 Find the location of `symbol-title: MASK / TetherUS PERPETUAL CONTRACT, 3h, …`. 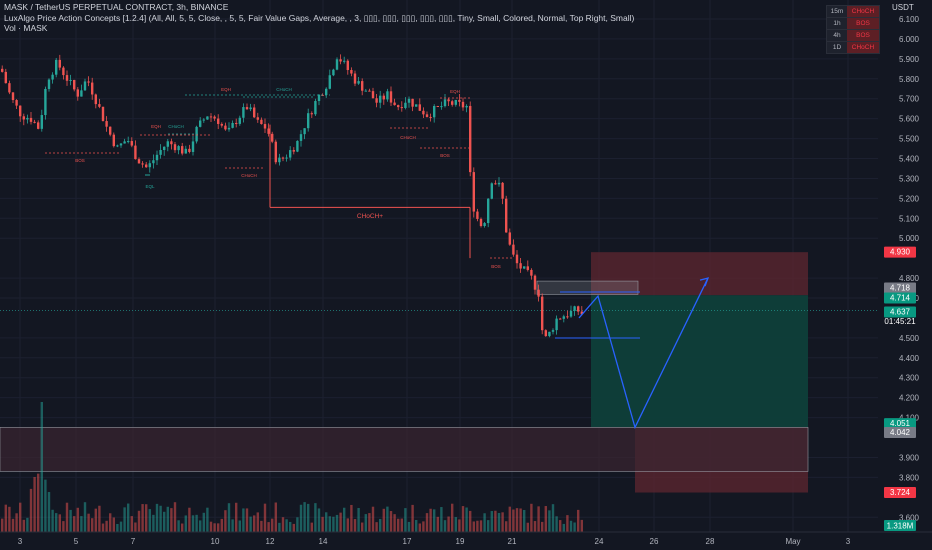

symbol-title: MASK / TetherUS PERPETUAL CONTRACT, 3h, … is located at coordinates (116, 7).